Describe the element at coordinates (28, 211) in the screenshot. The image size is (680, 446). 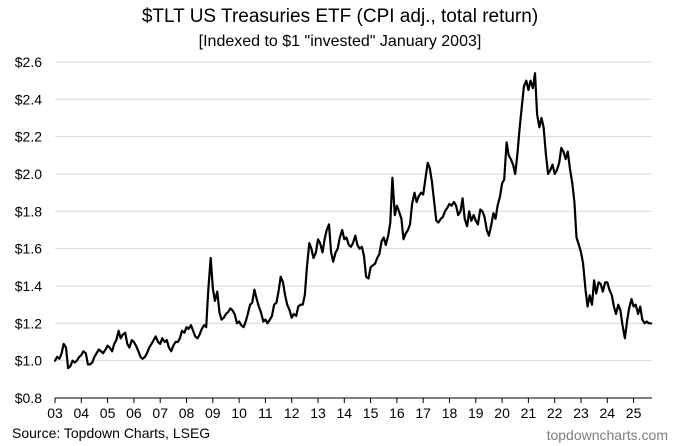
I see `y-tick-label: $1.8` at that location.